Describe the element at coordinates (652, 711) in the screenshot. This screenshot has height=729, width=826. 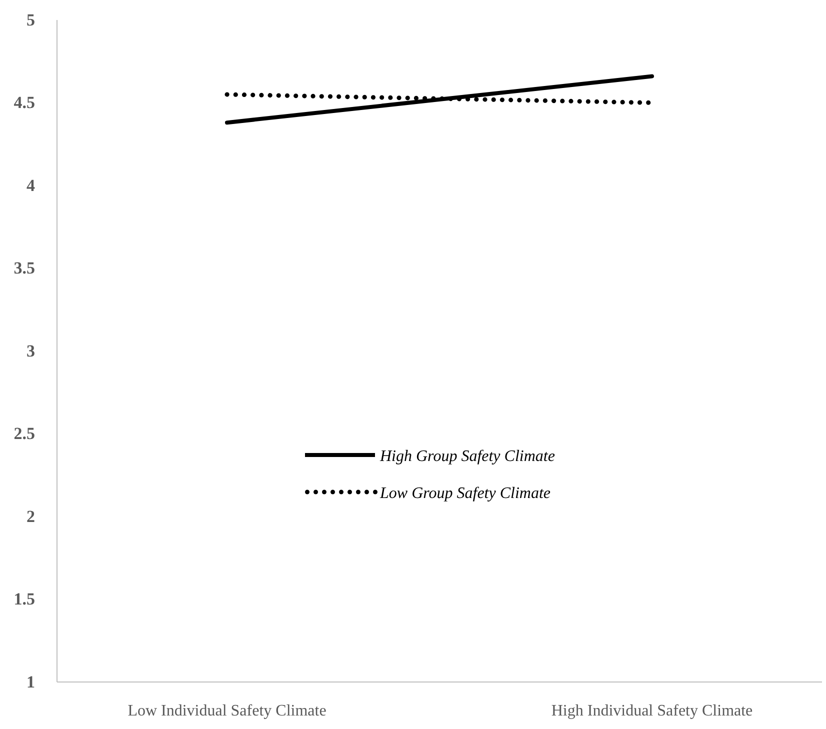
I see `x-tick-label: High Individual Safety Climate` at that location.